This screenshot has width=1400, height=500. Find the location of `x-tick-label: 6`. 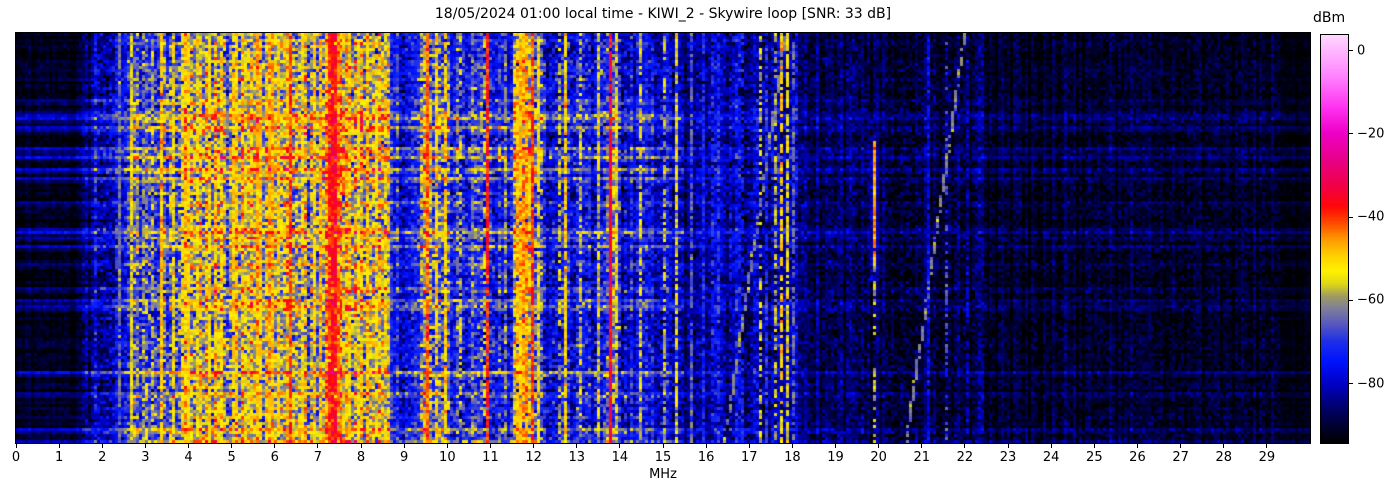

x-tick-label: 6 is located at coordinates (274, 457).